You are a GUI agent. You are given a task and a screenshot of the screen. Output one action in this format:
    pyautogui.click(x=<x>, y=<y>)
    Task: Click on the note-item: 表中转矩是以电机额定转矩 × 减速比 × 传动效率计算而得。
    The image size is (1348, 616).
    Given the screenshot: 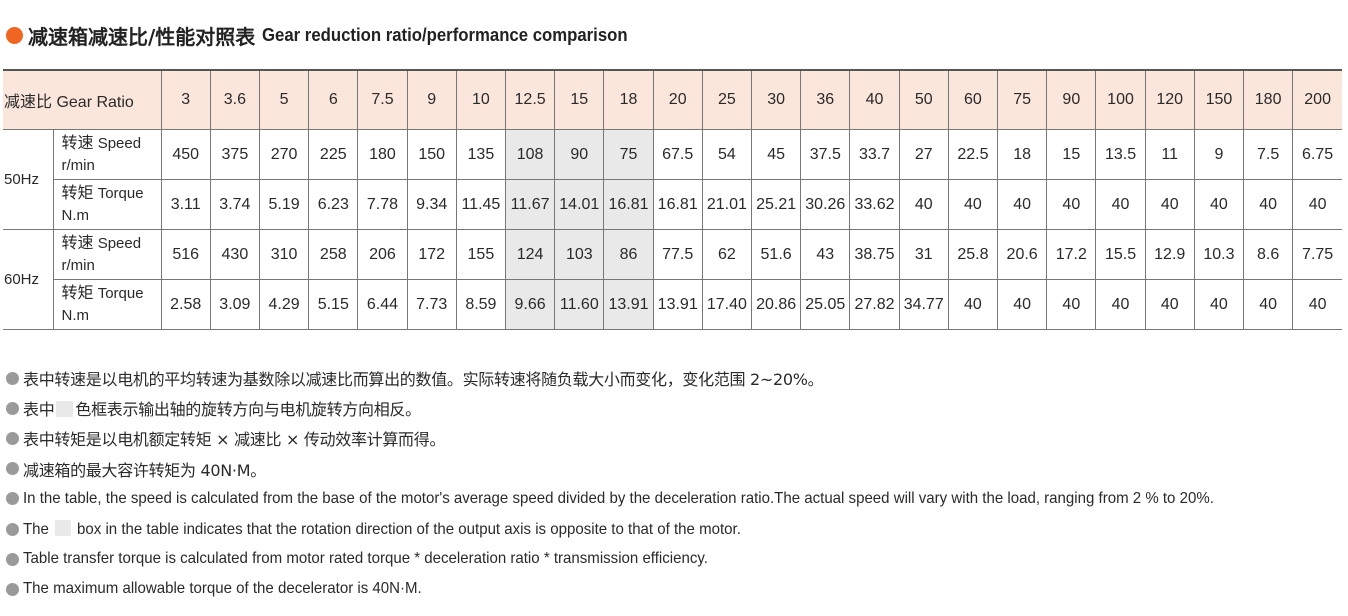 What is the action you would take?
    pyautogui.click(x=673, y=438)
    